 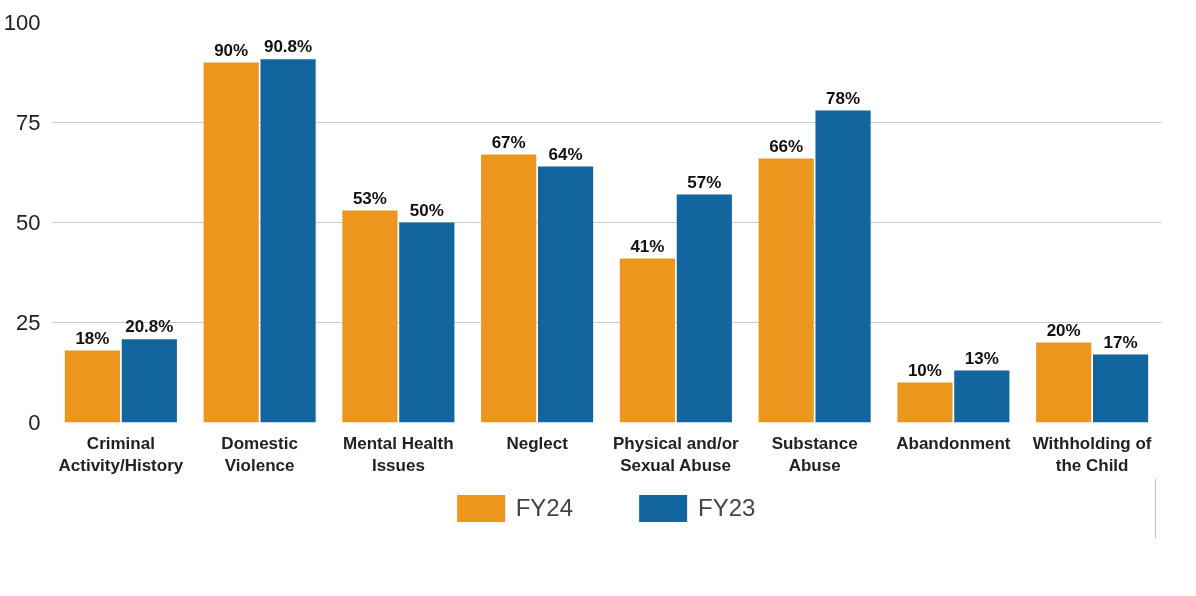 What do you see at coordinates (149, 327) in the screenshot?
I see `data-label: 20.8%` at bounding box center [149, 327].